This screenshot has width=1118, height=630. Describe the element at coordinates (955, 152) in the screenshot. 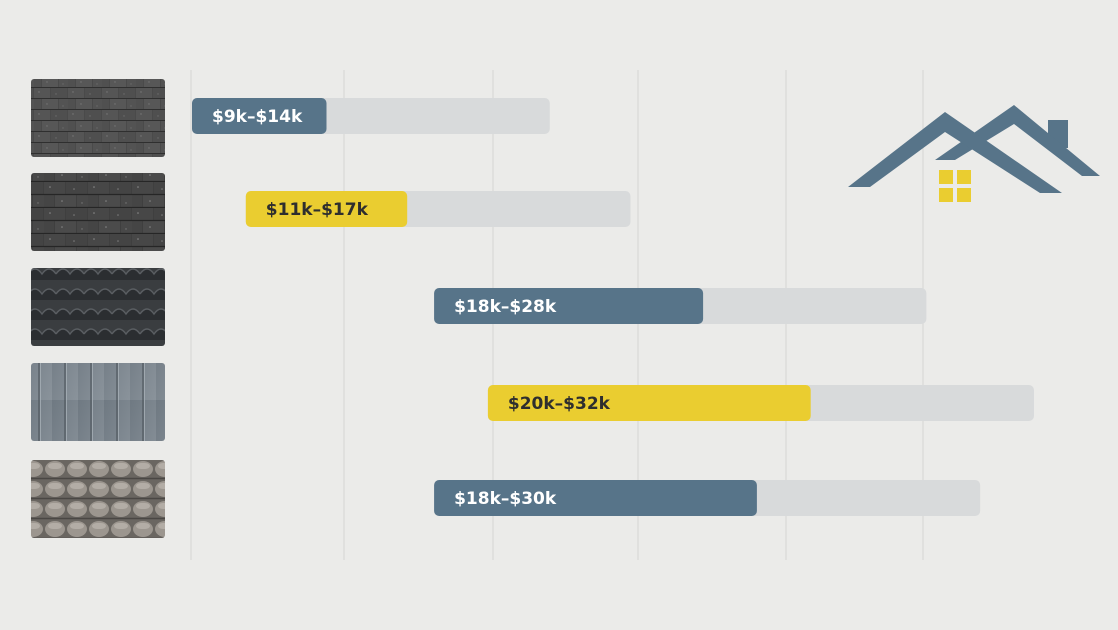

I see `house-front-roof` at that location.